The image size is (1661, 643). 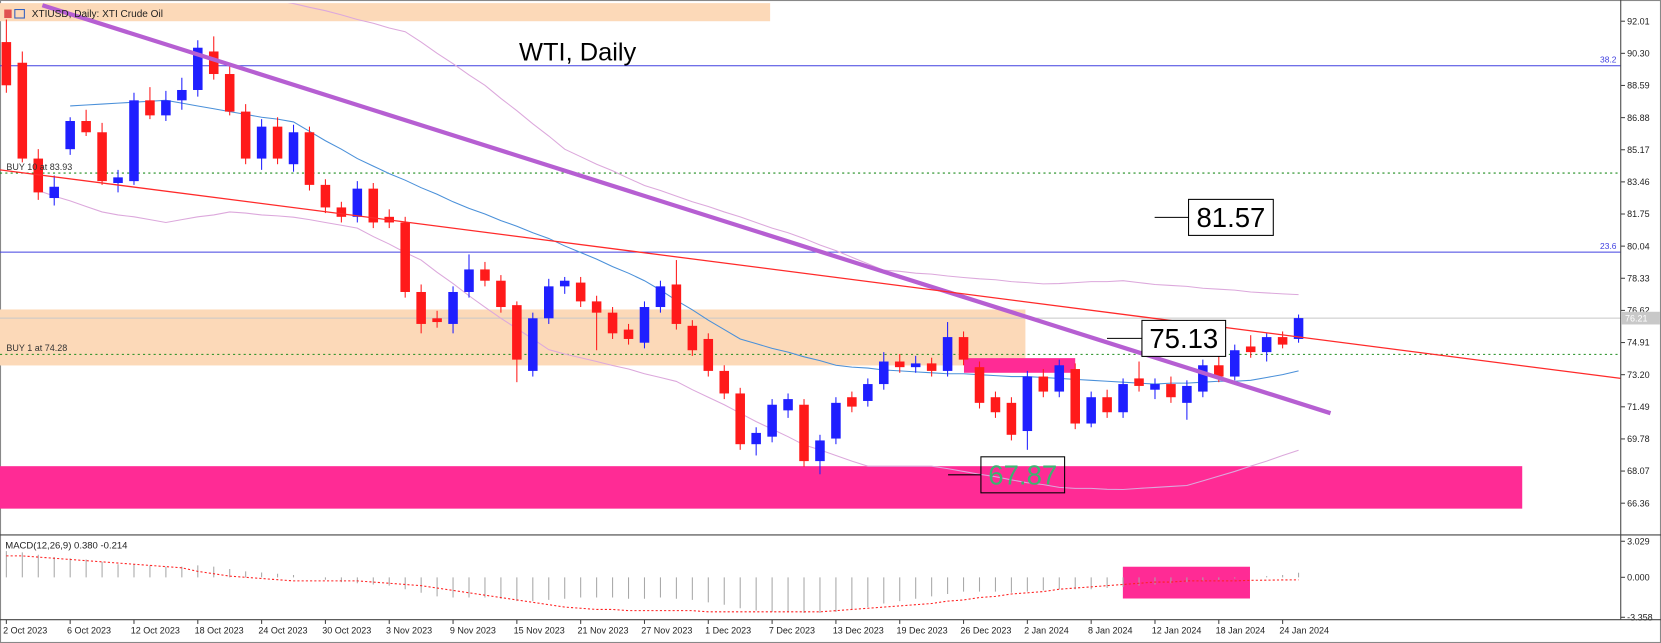 What do you see at coordinates (1638, 182) in the screenshot?
I see `y-tick-label: 83.46` at bounding box center [1638, 182].